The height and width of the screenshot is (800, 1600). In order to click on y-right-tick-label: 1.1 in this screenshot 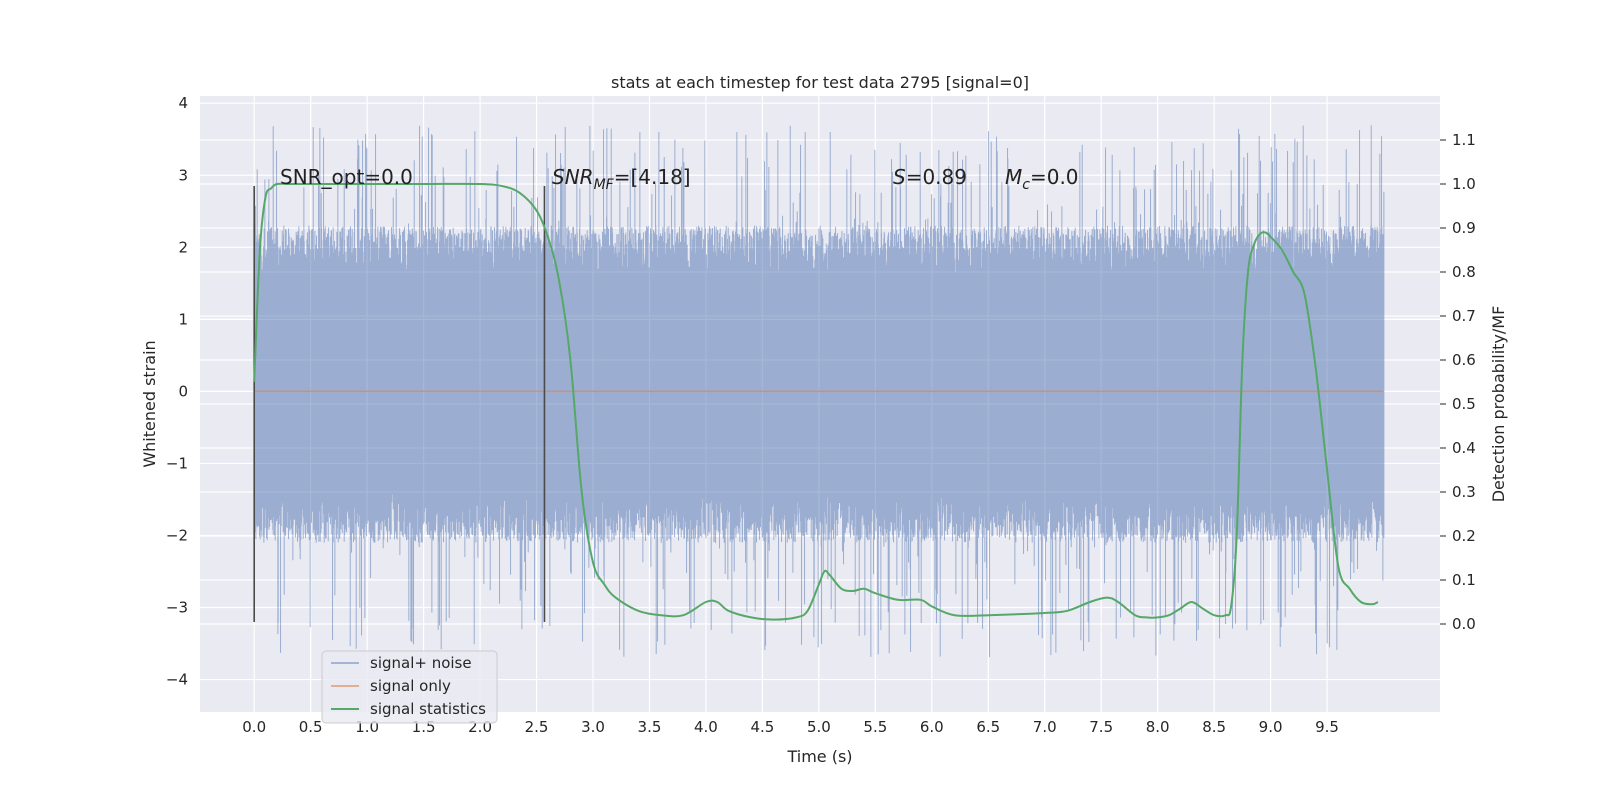, I will do `click(1464, 140)`.